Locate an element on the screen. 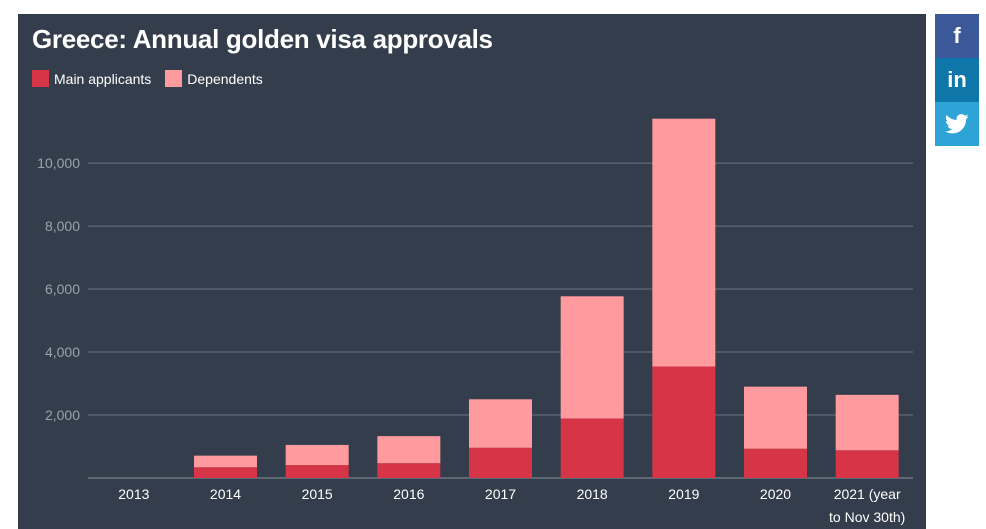  legend-item-dependents: Dependents is located at coordinates (214, 78).